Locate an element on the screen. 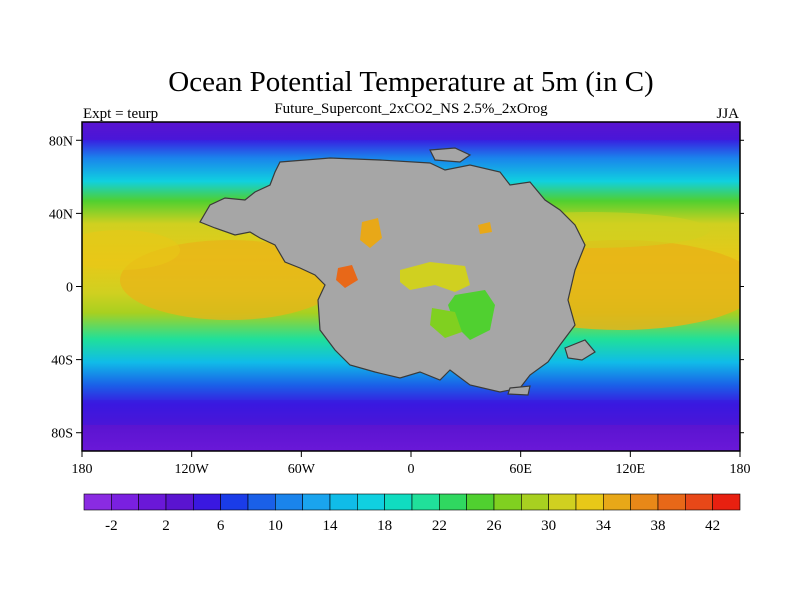 The height and width of the screenshot is (600, 800). lat-tick-label: 0 is located at coordinates (69, 288).